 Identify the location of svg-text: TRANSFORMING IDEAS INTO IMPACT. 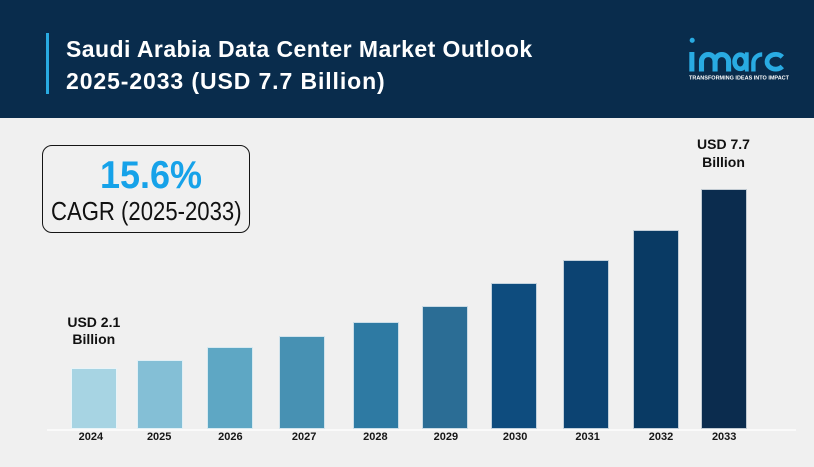
(739, 78).